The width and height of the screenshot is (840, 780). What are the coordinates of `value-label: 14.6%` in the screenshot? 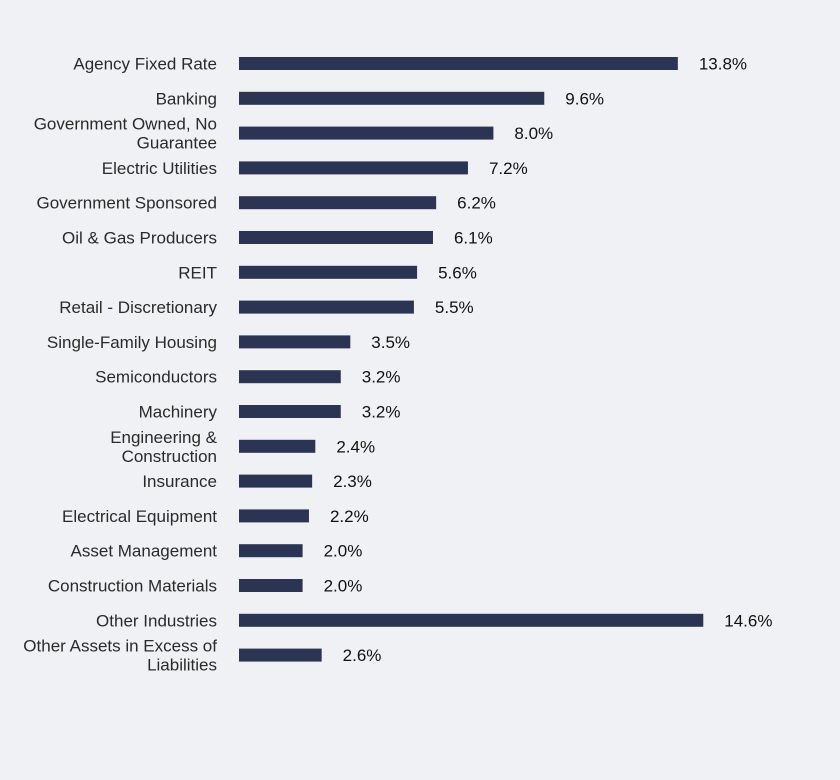 It's located at (748, 620).